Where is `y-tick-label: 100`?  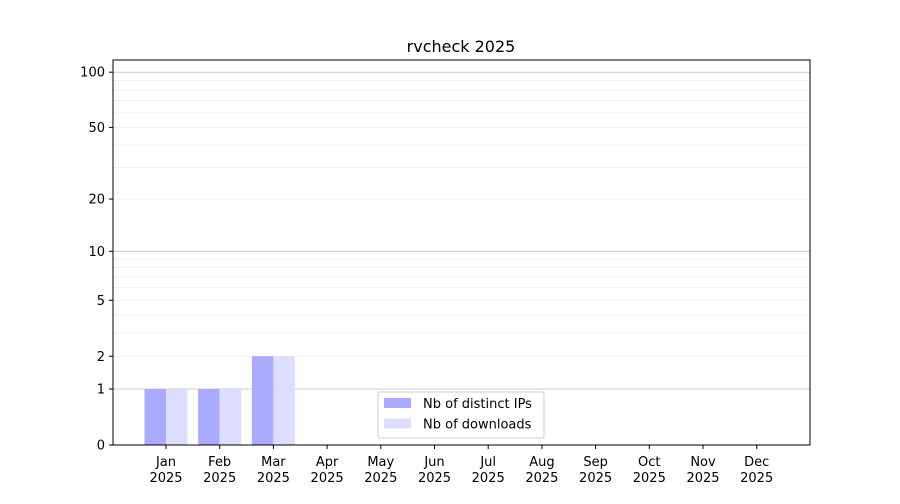
y-tick-label: 100 is located at coordinates (92, 73).